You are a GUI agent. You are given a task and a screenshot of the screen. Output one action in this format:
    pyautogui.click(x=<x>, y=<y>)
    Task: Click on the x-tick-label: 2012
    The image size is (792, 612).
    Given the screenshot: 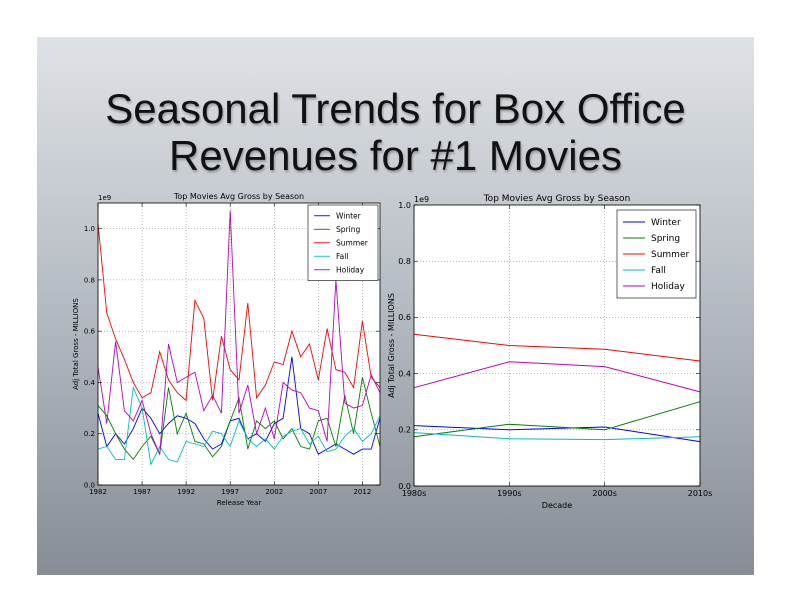 What is the action you would take?
    pyautogui.click(x=362, y=492)
    